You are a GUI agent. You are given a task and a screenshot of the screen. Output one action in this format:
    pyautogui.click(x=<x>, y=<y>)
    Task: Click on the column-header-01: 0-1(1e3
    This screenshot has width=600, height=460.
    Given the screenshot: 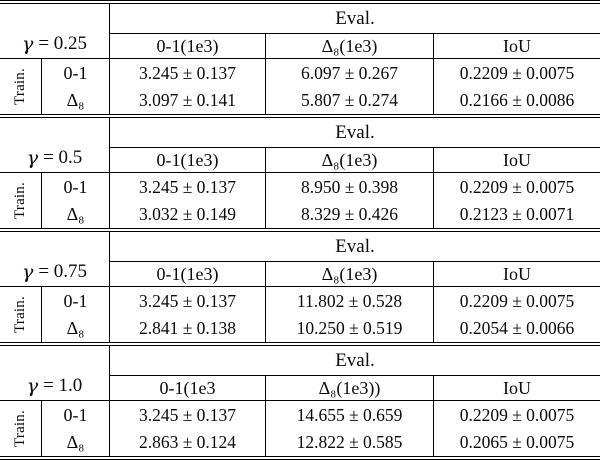 What is the action you would take?
    pyautogui.click(x=187, y=388)
    